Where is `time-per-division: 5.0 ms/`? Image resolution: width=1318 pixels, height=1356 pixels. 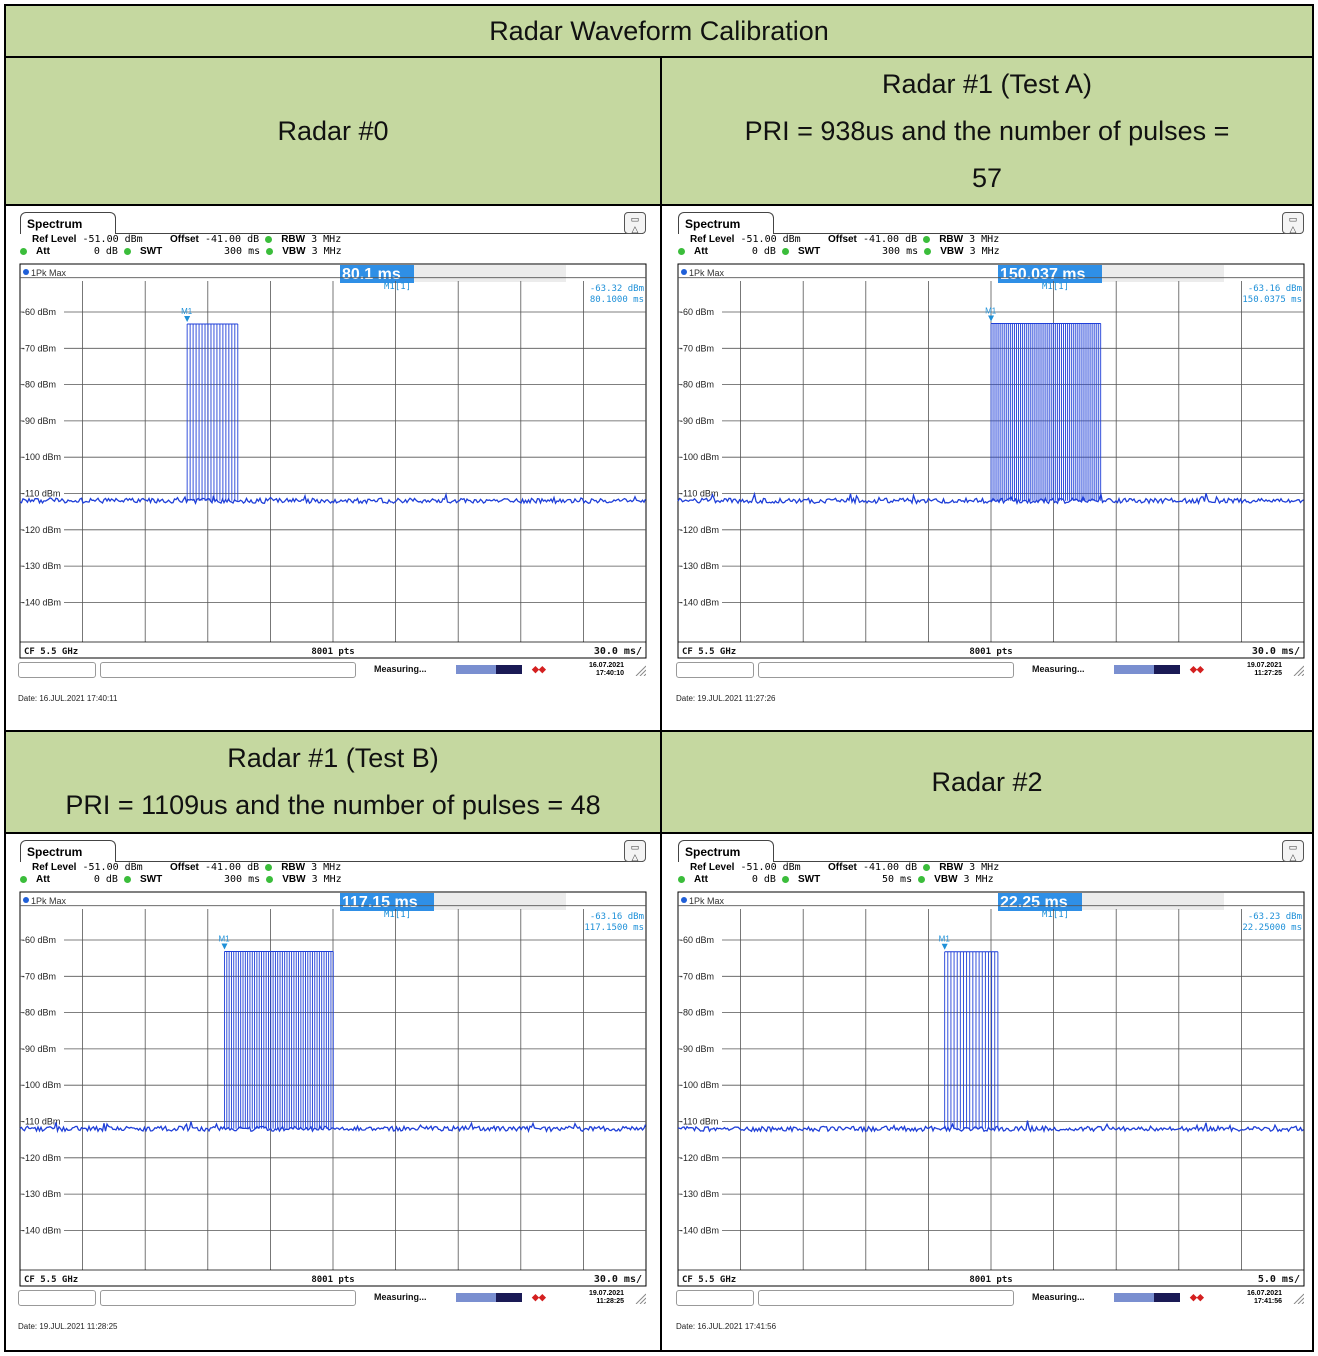
time-per-division: 5.0 ms/ is located at coordinates (1279, 1279).